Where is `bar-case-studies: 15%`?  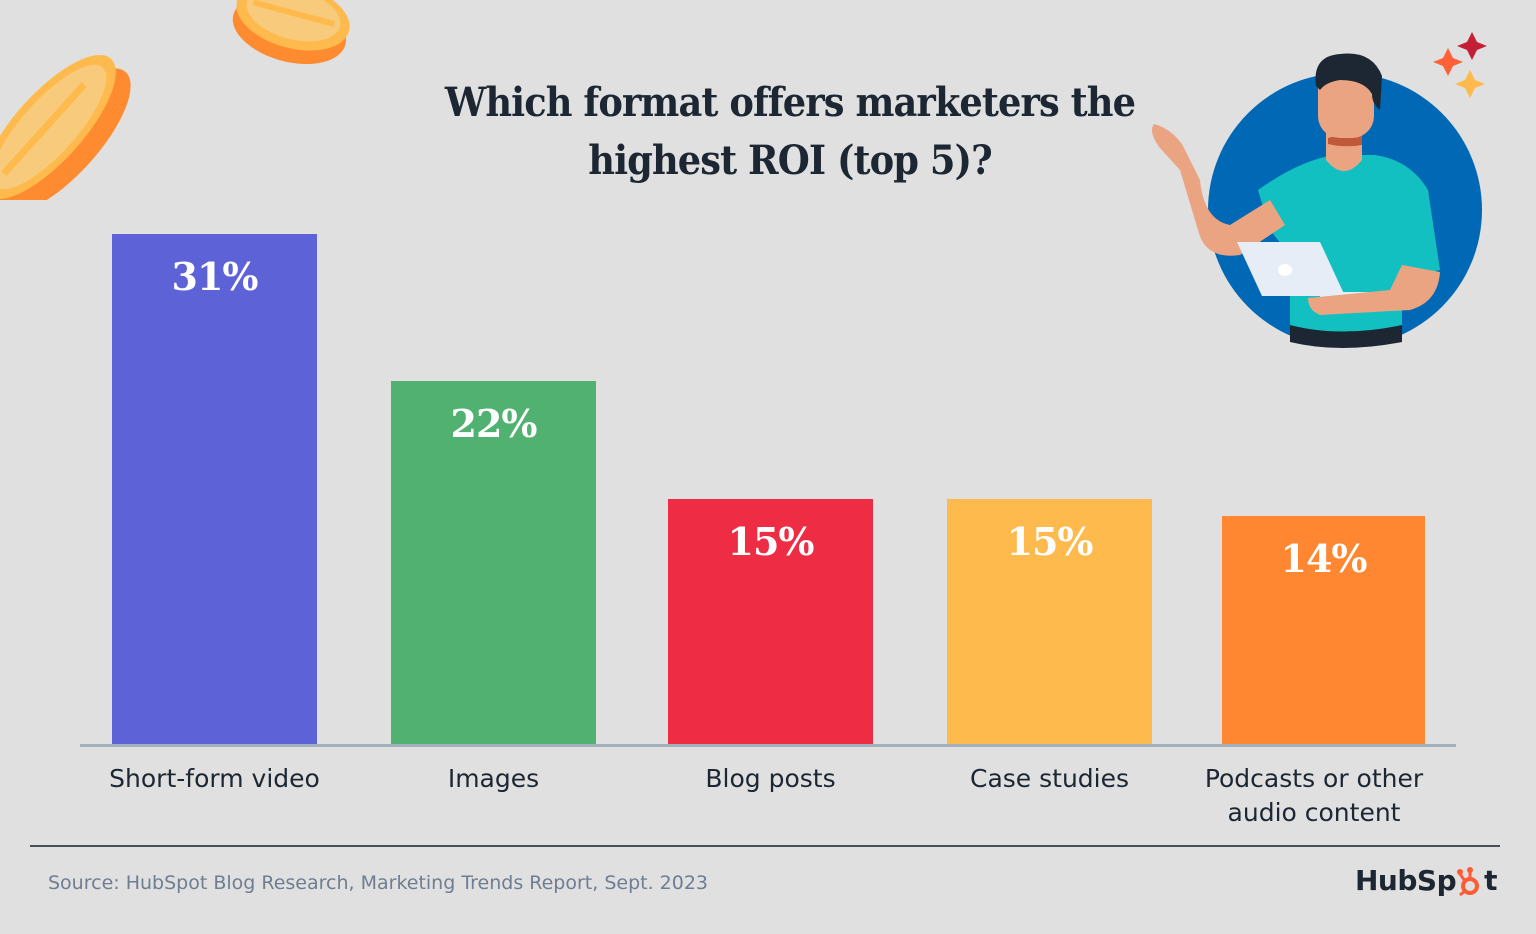 bar-case-studies: 15% is located at coordinates (1049, 622).